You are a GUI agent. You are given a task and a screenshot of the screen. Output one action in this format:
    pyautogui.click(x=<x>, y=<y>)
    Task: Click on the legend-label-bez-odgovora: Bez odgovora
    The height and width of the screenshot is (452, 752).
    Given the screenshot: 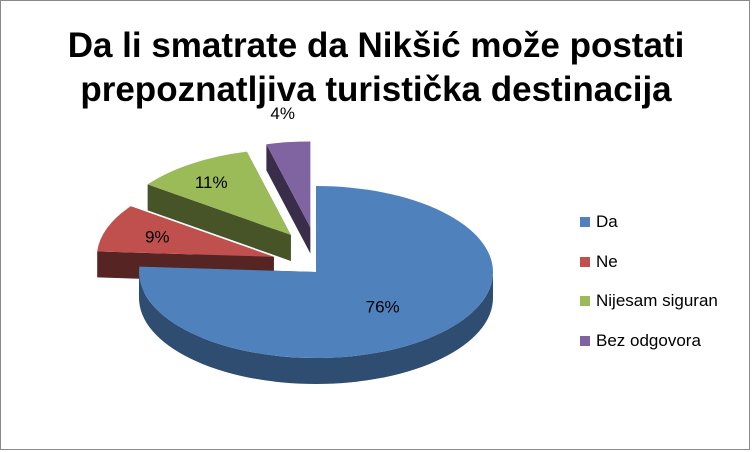 What is the action you would take?
    pyautogui.click(x=648, y=340)
    